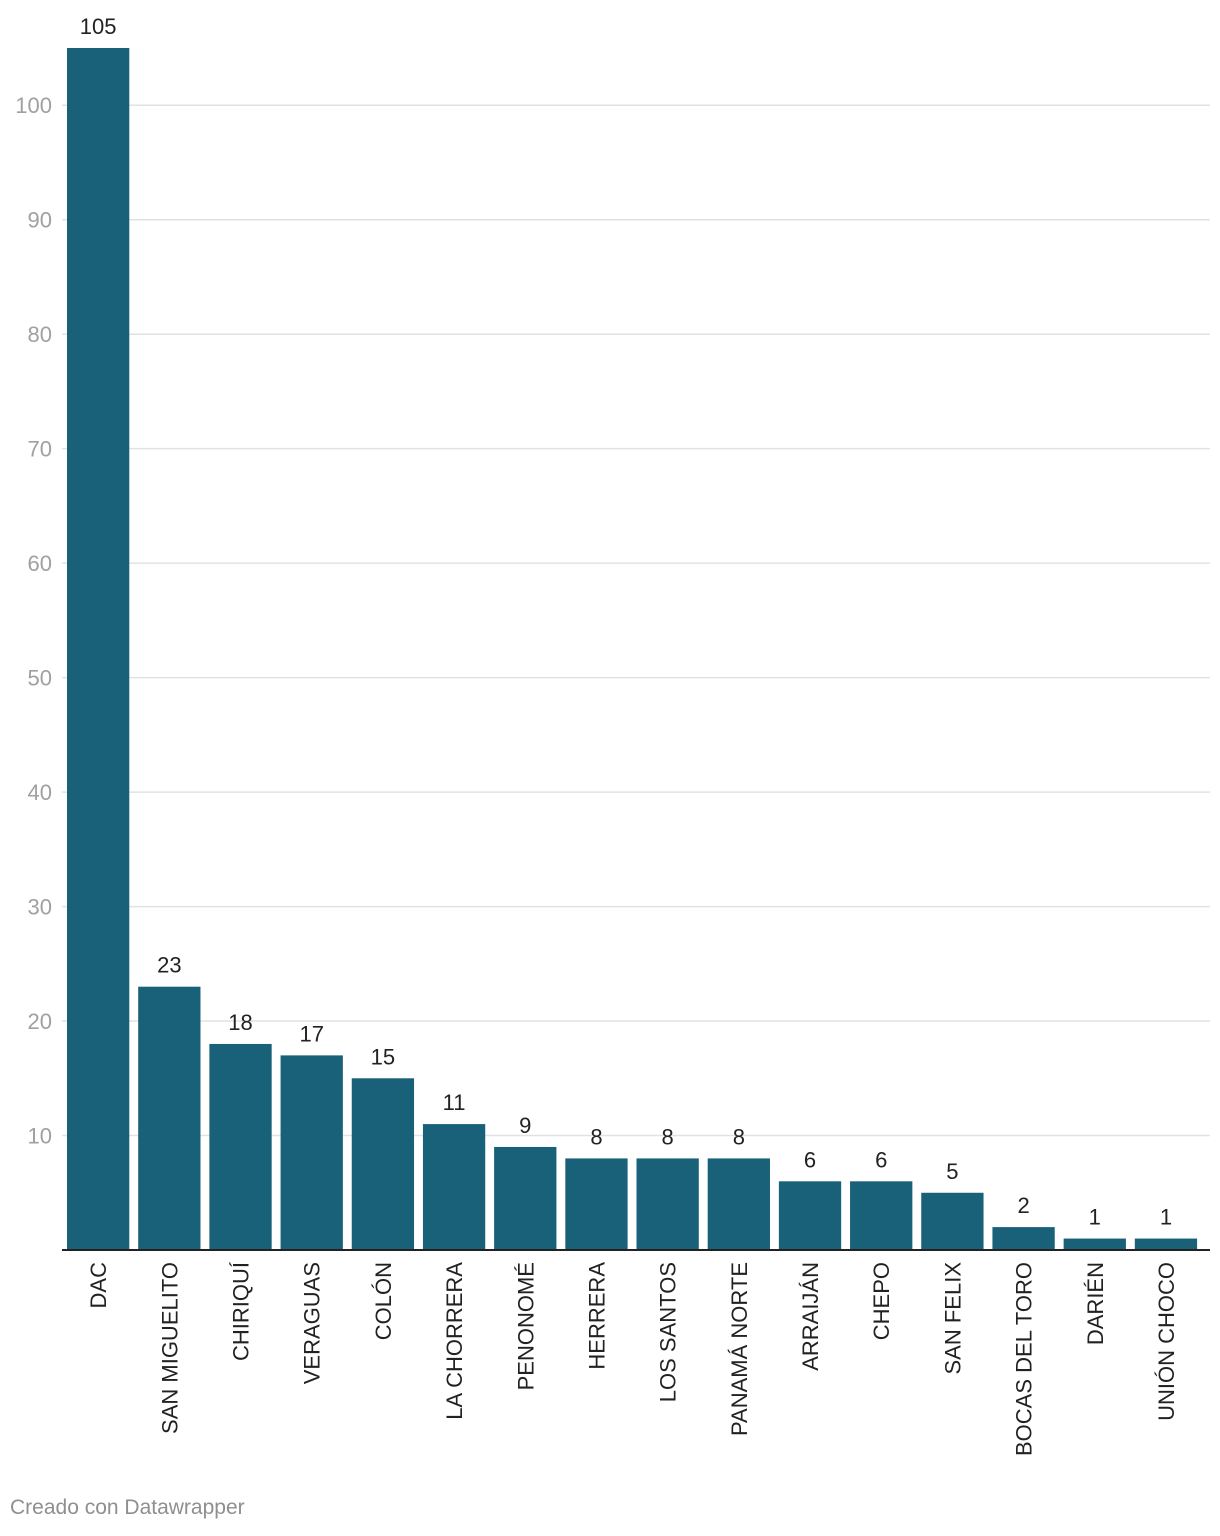 Image resolution: width=1220 pixels, height=1536 pixels. What do you see at coordinates (40, 1021) in the screenshot?
I see `y-tick-label: 20` at bounding box center [40, 1021].